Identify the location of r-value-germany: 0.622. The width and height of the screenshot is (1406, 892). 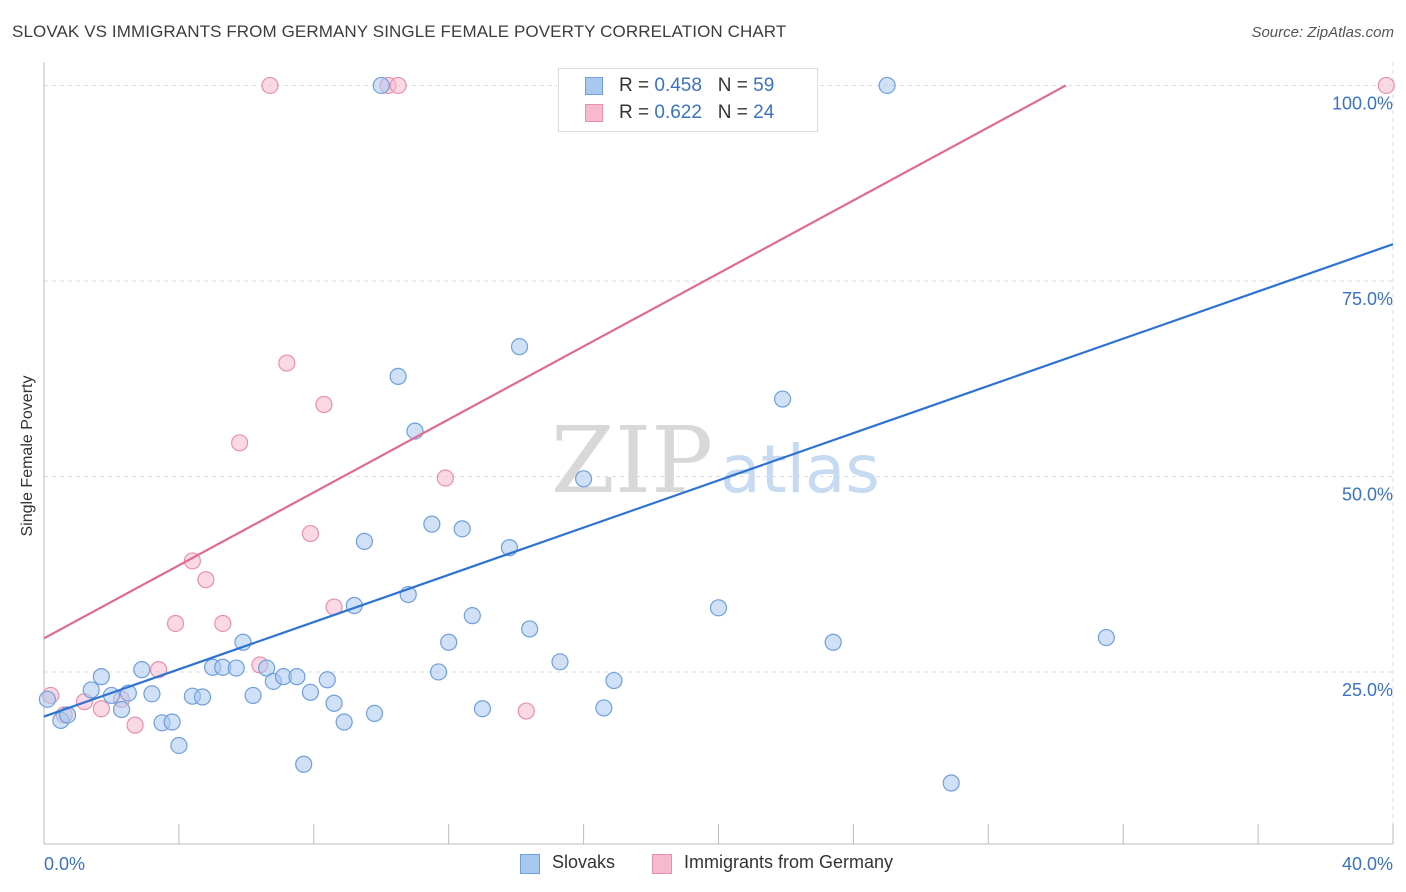
(678, 112).